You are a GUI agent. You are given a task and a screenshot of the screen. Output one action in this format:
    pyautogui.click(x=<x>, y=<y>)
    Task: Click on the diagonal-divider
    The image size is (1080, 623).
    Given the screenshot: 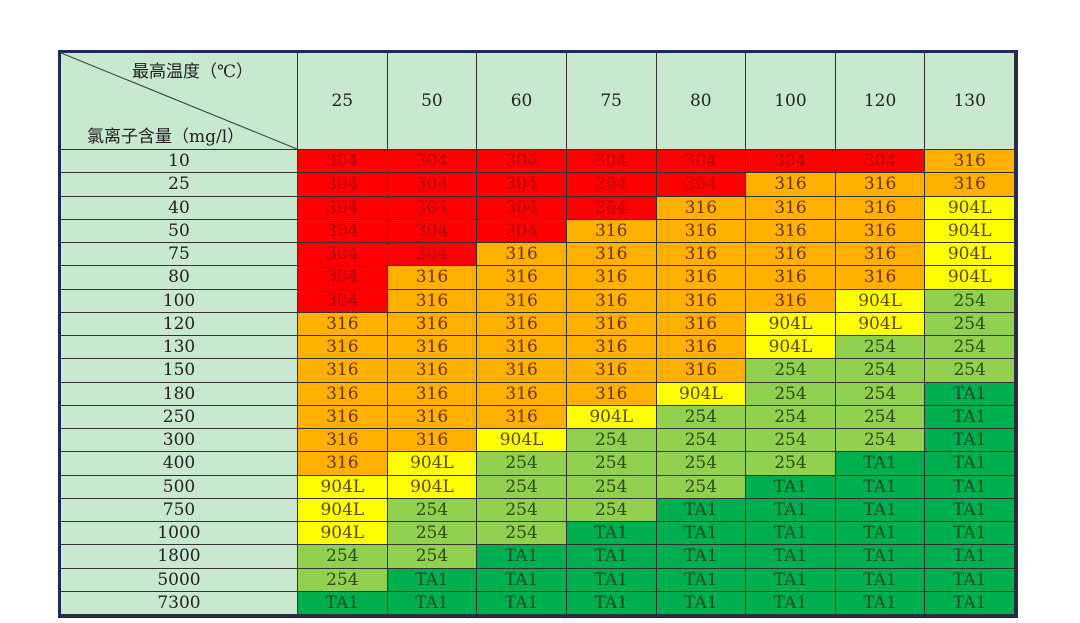 What is the action you would take?
    pyautogui.click(x=179, y=101)
    